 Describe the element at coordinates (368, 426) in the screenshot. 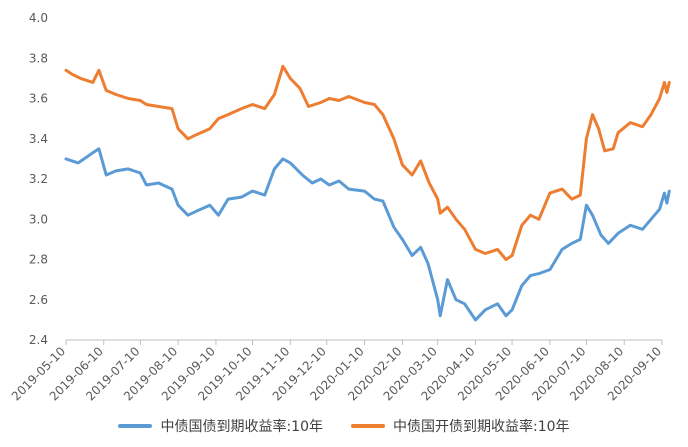

I see `legend-swatch-cdb` at that location.